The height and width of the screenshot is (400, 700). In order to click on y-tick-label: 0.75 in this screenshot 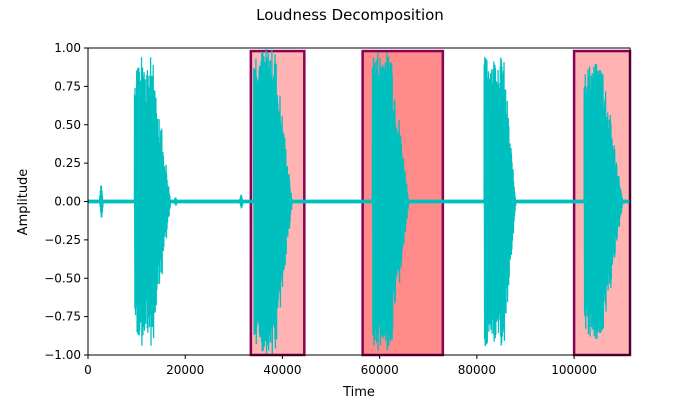, I will do `click(67, 86)`.